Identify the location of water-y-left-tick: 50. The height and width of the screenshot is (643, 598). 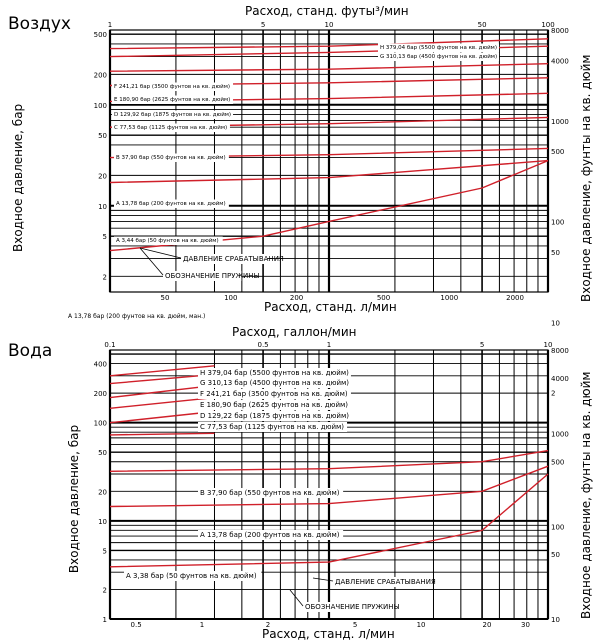
(102, 453).